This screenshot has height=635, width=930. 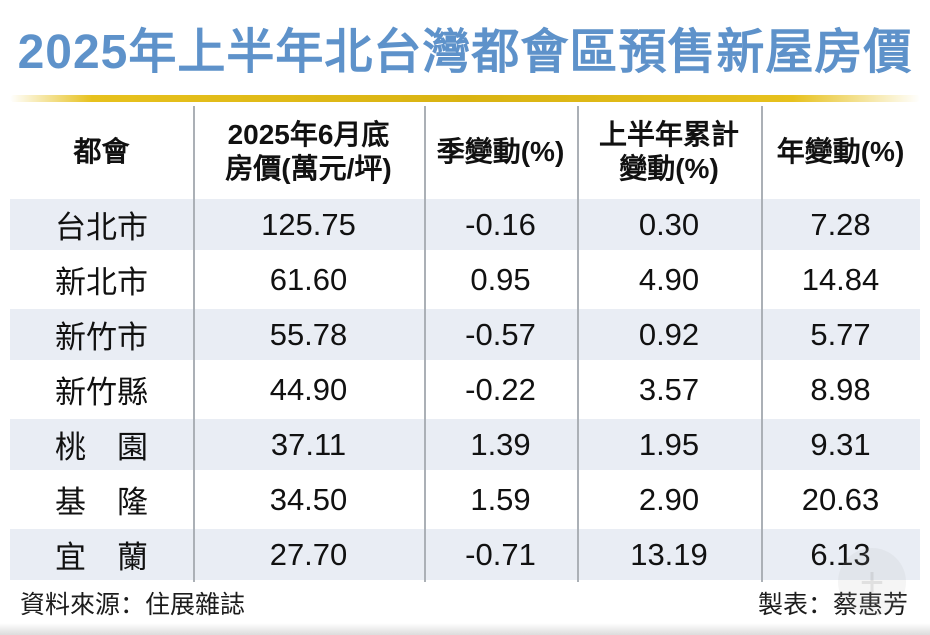 I want to click on cell-half-year-change: 2.90, so click(x=669, y=499).